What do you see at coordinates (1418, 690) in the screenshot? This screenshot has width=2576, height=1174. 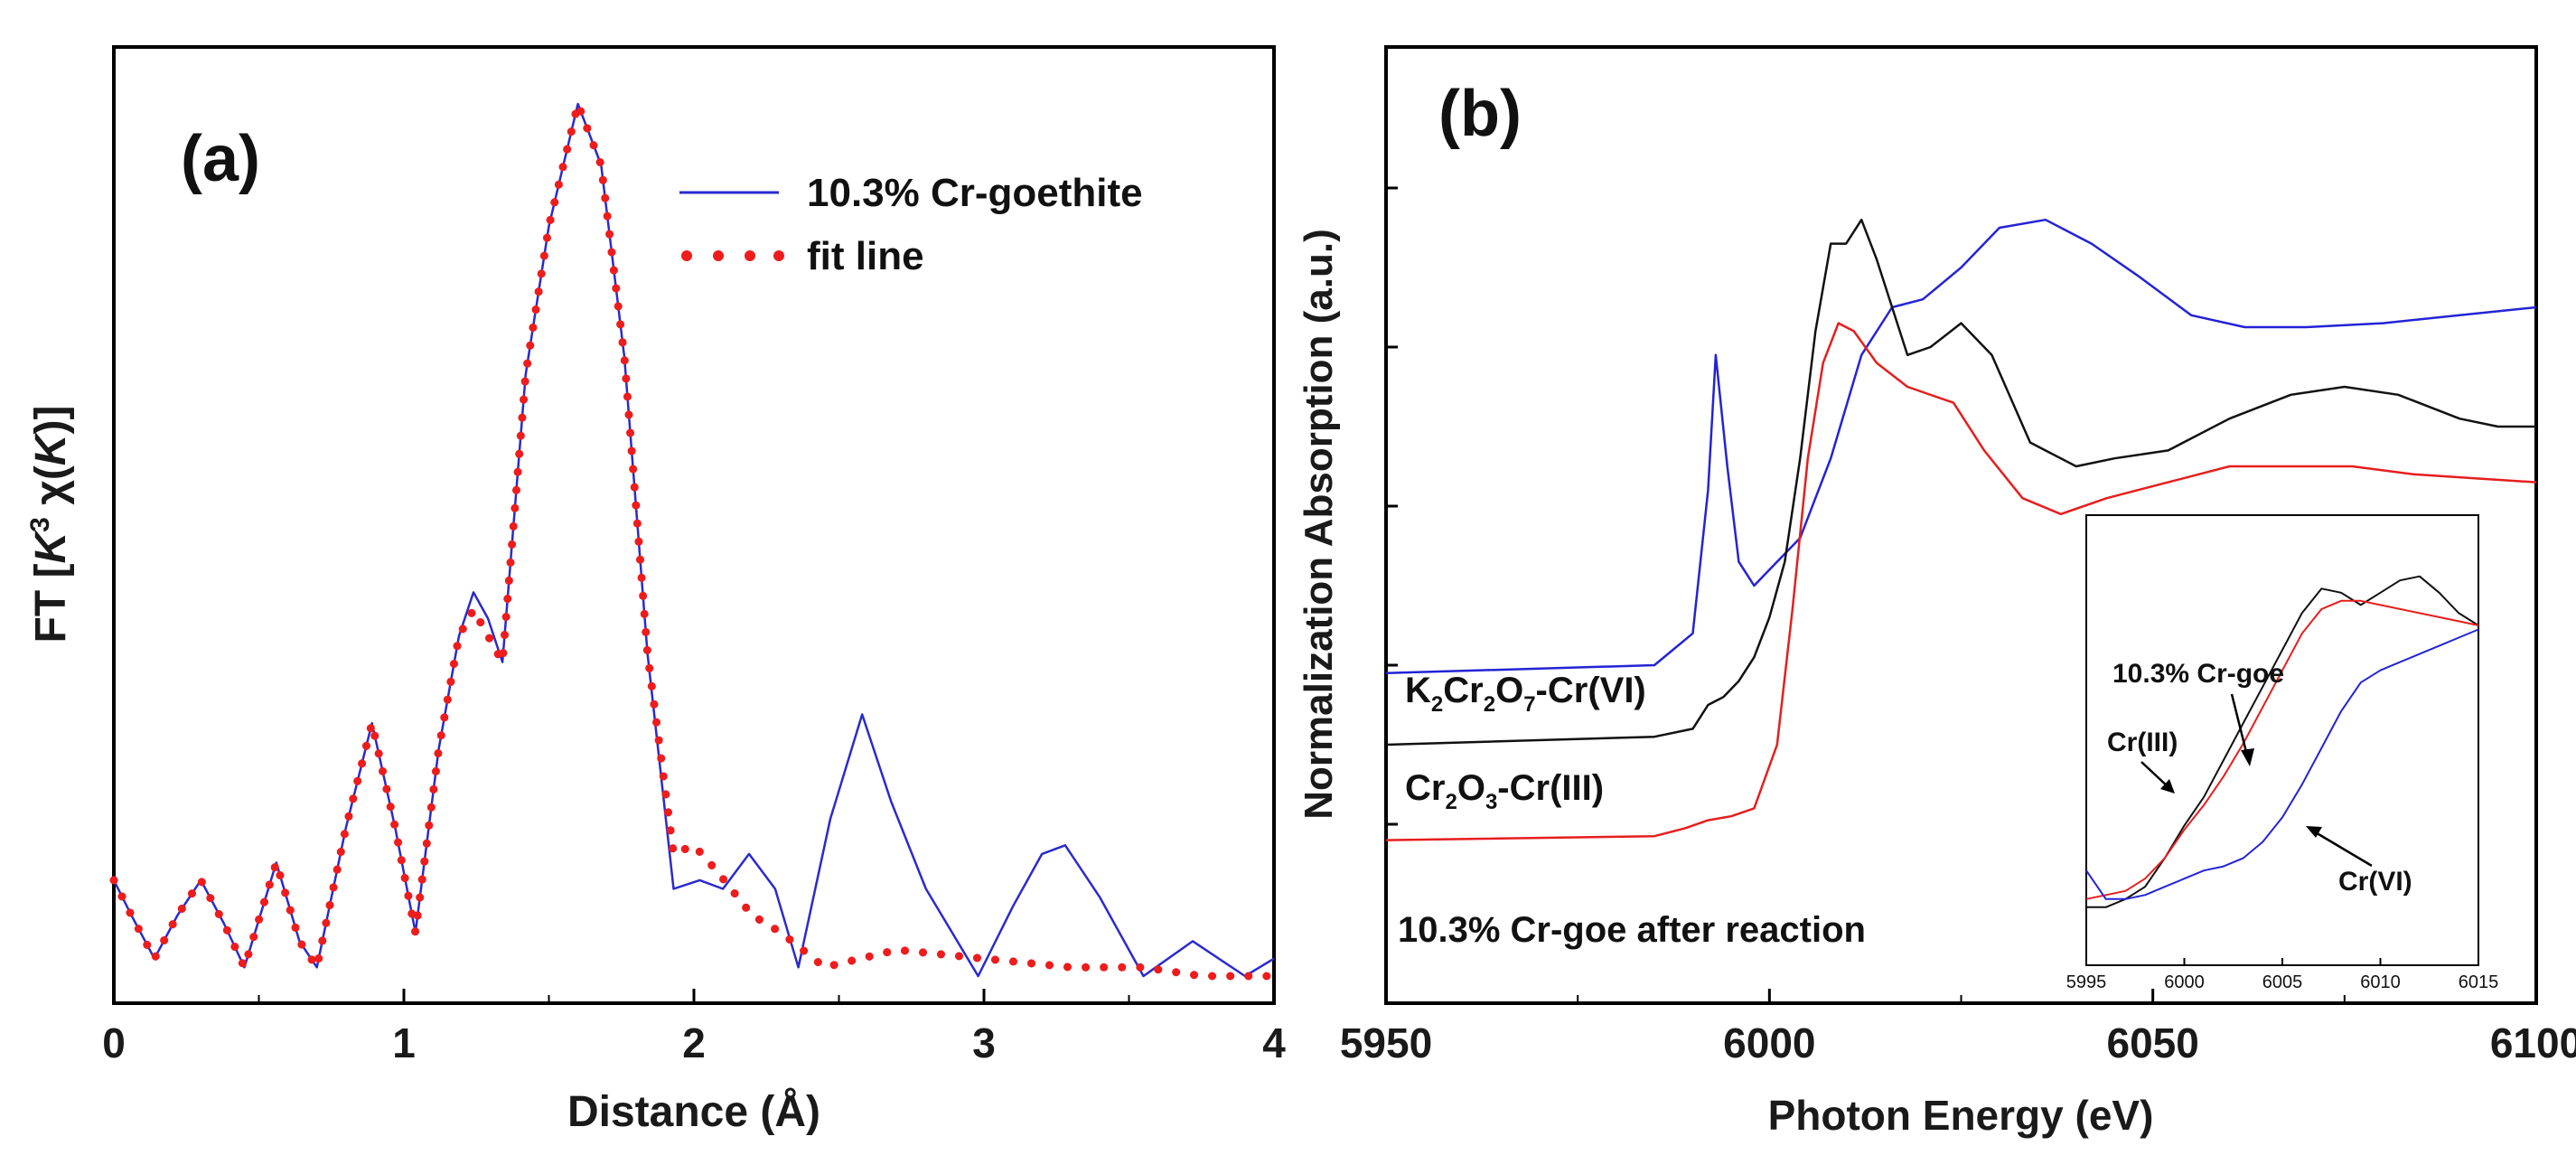 I see `k2cr2o7-k: K` at bounding box center [1418, 690].